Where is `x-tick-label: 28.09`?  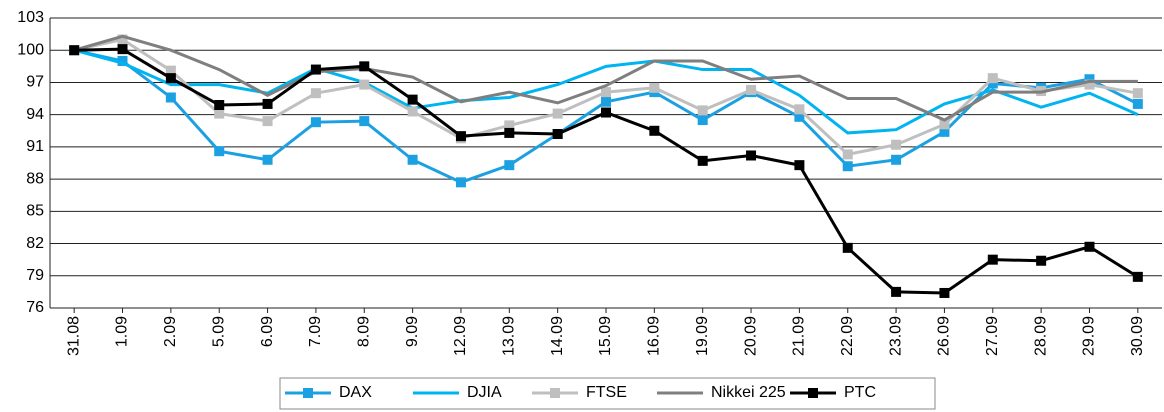
x-tick-label: 28.09 is located at coordinates (1040, 336).